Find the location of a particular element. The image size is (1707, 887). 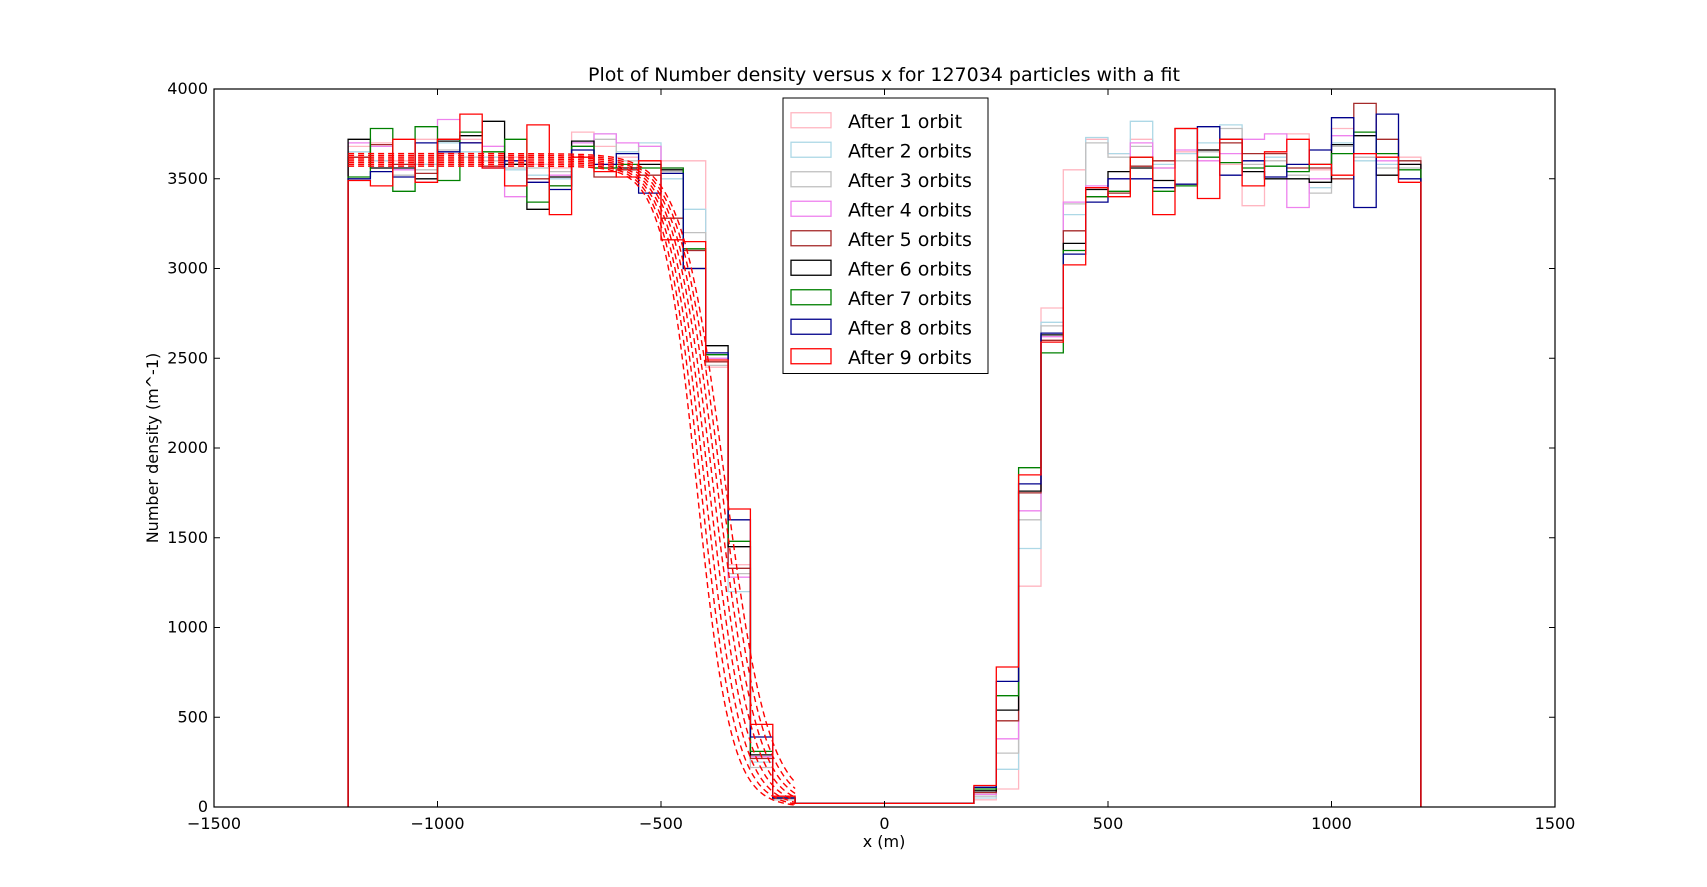

x-tick-label: −500 is located at coordinates (661, 823).